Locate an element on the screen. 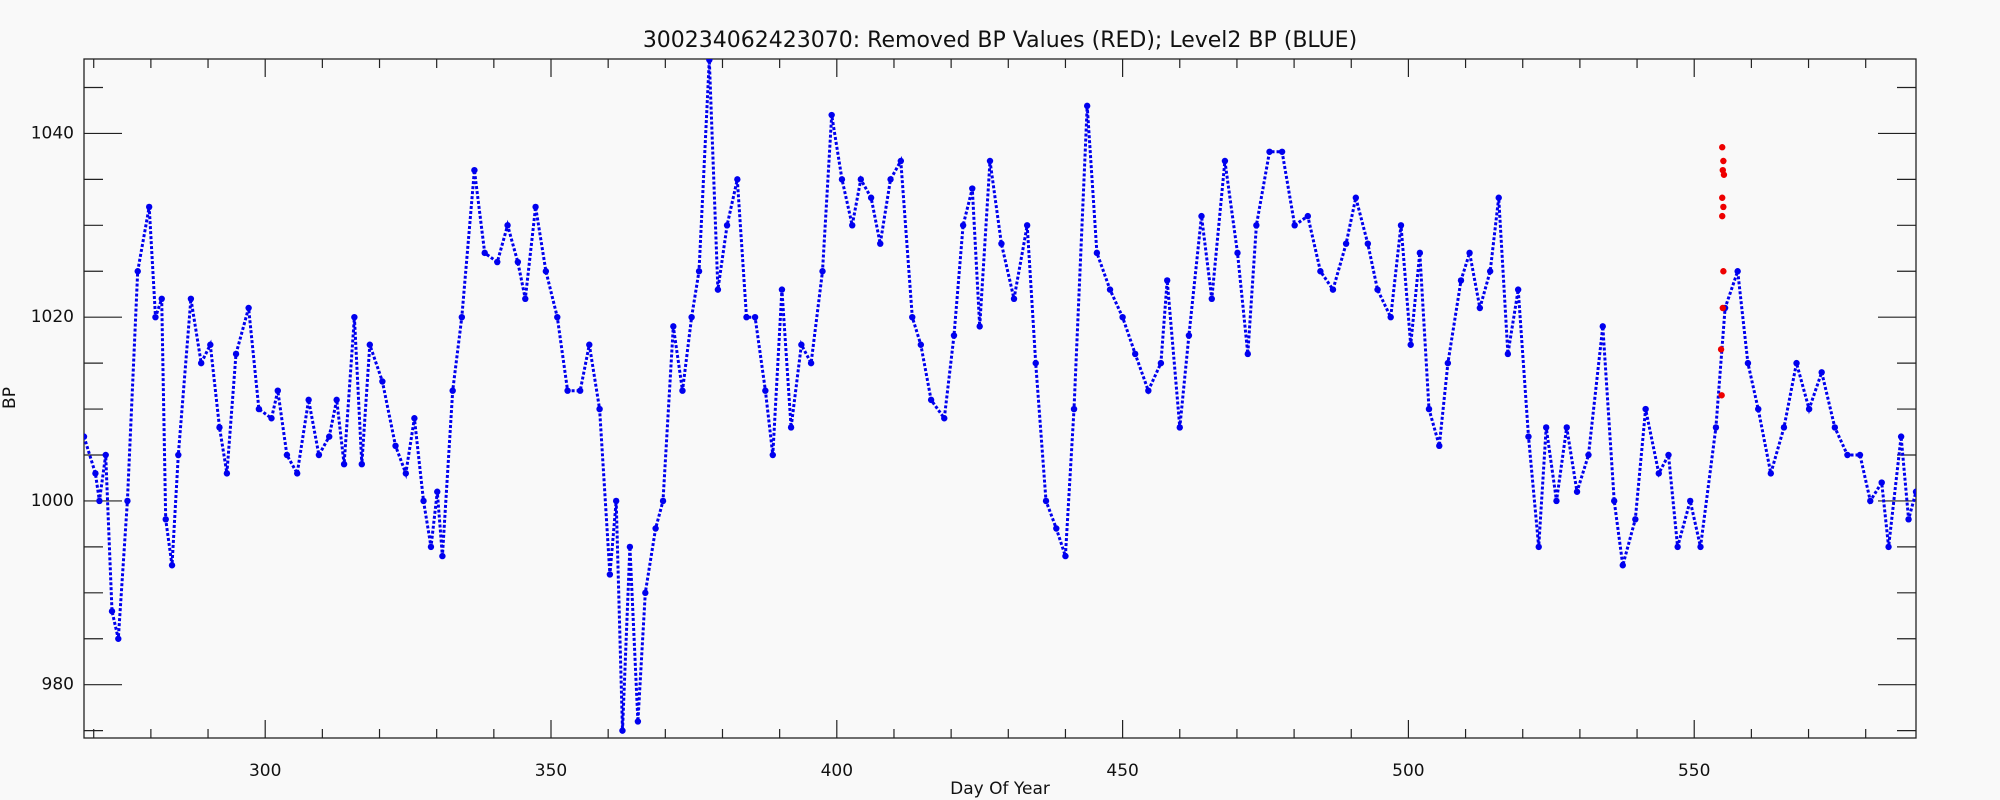 The image size is (2000, 800). x-tick-label: 450 is located at coordinates (1122, 771).